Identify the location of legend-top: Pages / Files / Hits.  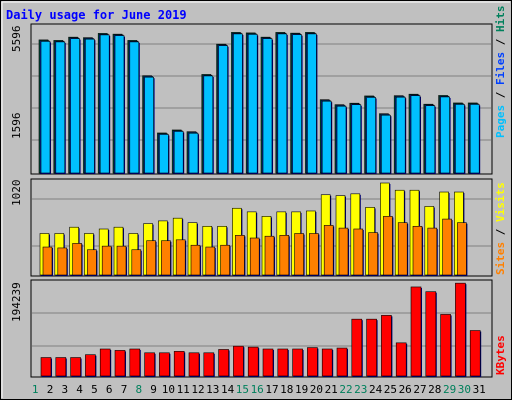
(500, 72).